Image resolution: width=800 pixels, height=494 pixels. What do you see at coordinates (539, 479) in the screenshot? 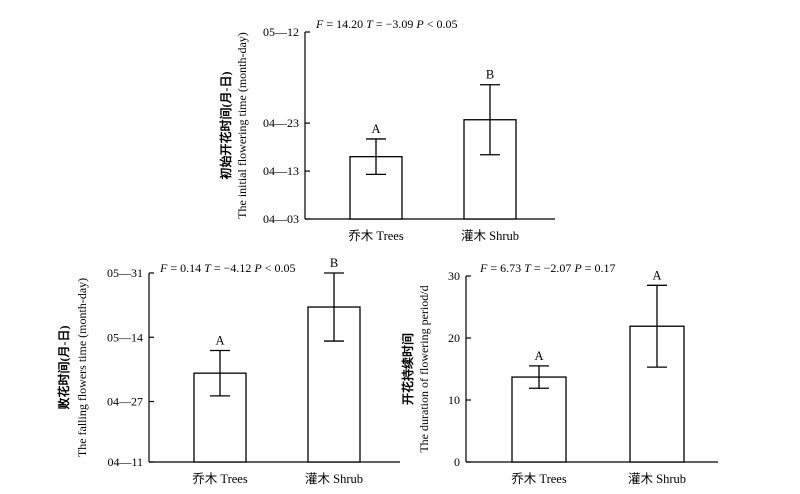
I see `panel3-category-label: 乔木 Trees` at bounding box center [539, 479].